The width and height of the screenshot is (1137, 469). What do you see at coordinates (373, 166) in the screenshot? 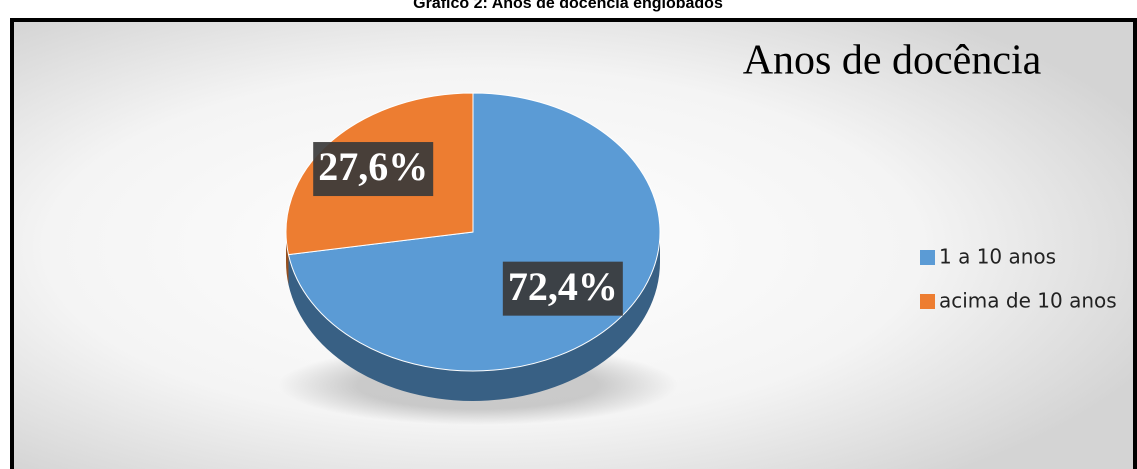
I see `data-label: 27,6%` at bounding box center [373, 166].